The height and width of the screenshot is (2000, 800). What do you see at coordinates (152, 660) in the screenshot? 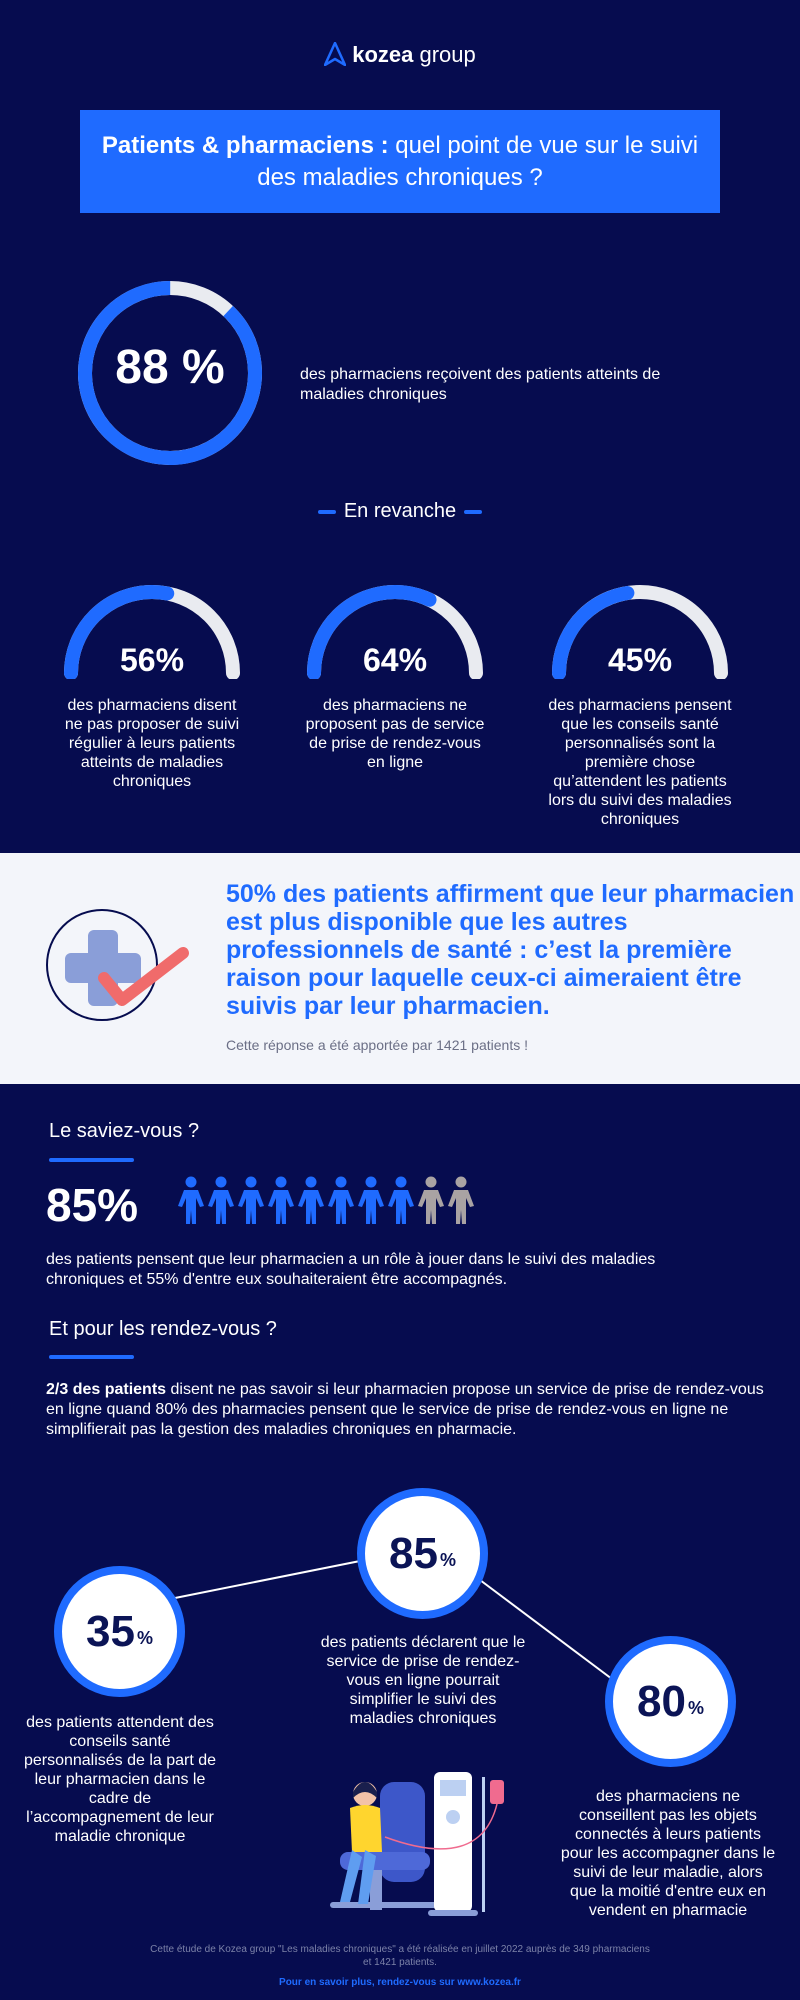
I see `gauge-1-percent: 56%` at bounding box center [152, 660].